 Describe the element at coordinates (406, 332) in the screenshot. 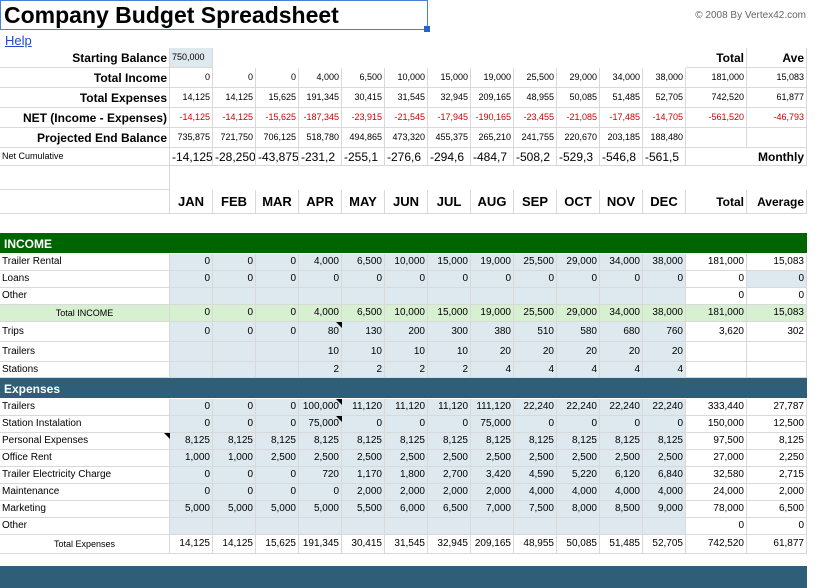

I see `driver-value: 200` at that location.